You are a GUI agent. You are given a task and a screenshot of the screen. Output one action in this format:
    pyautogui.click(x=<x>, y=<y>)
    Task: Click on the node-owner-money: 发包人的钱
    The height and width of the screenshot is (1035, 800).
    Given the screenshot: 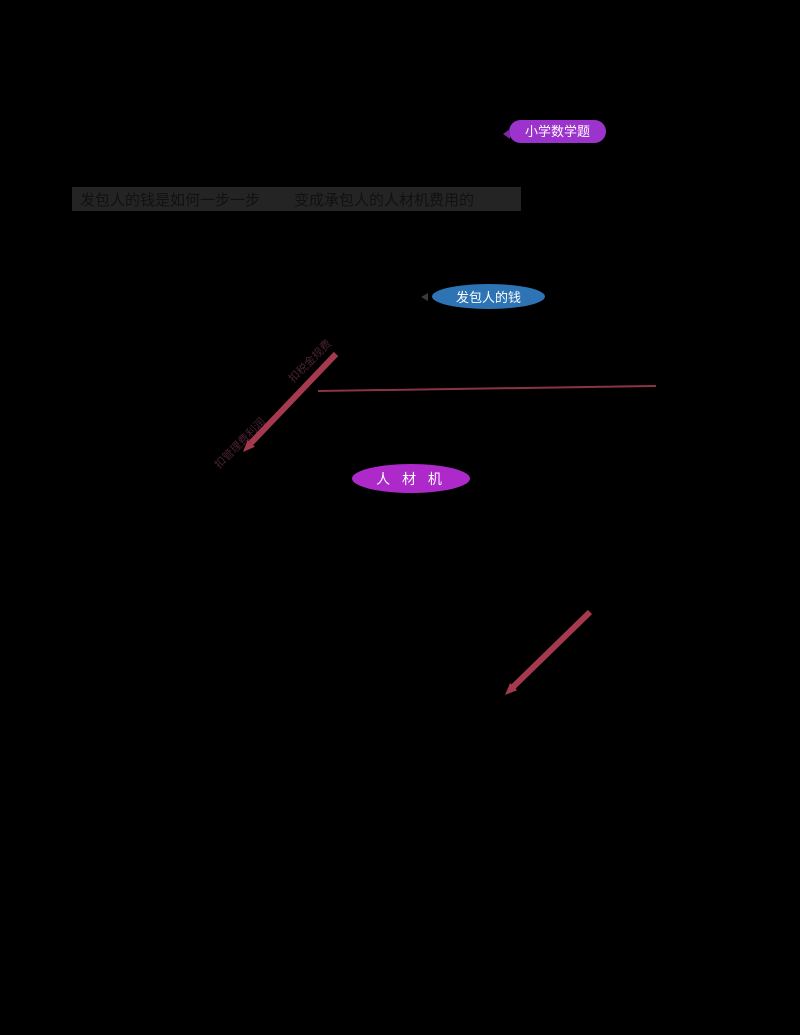 What is the action you would take?
    pyautogui.click(x=483, y=296)
    